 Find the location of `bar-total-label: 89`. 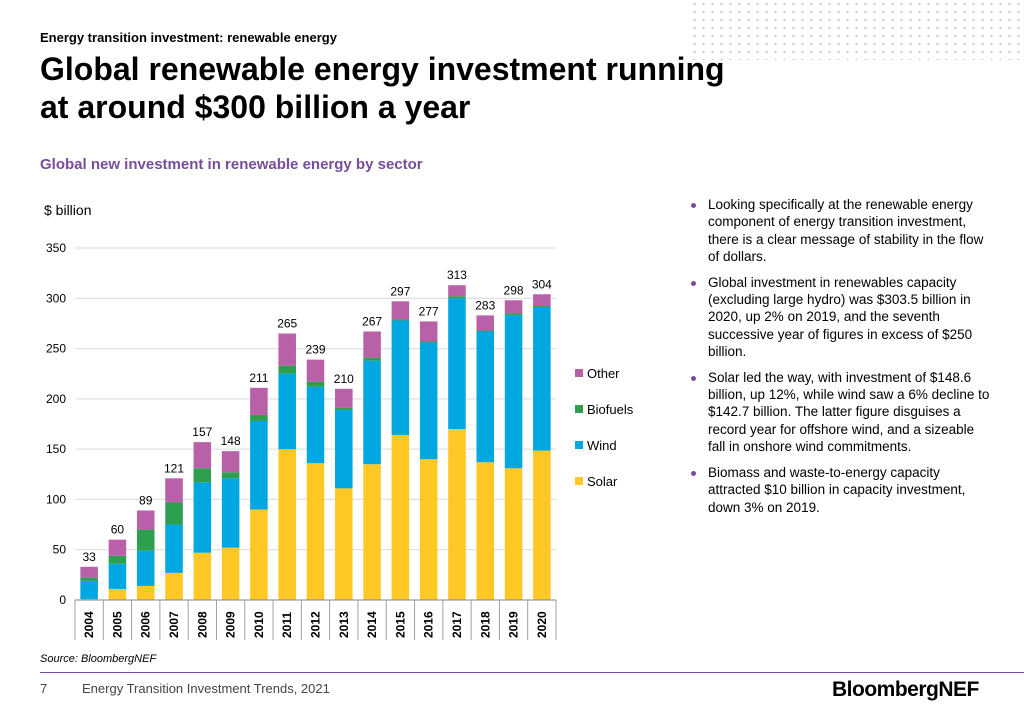

bar-total-label: 89 is located at coordinates (146, 500).